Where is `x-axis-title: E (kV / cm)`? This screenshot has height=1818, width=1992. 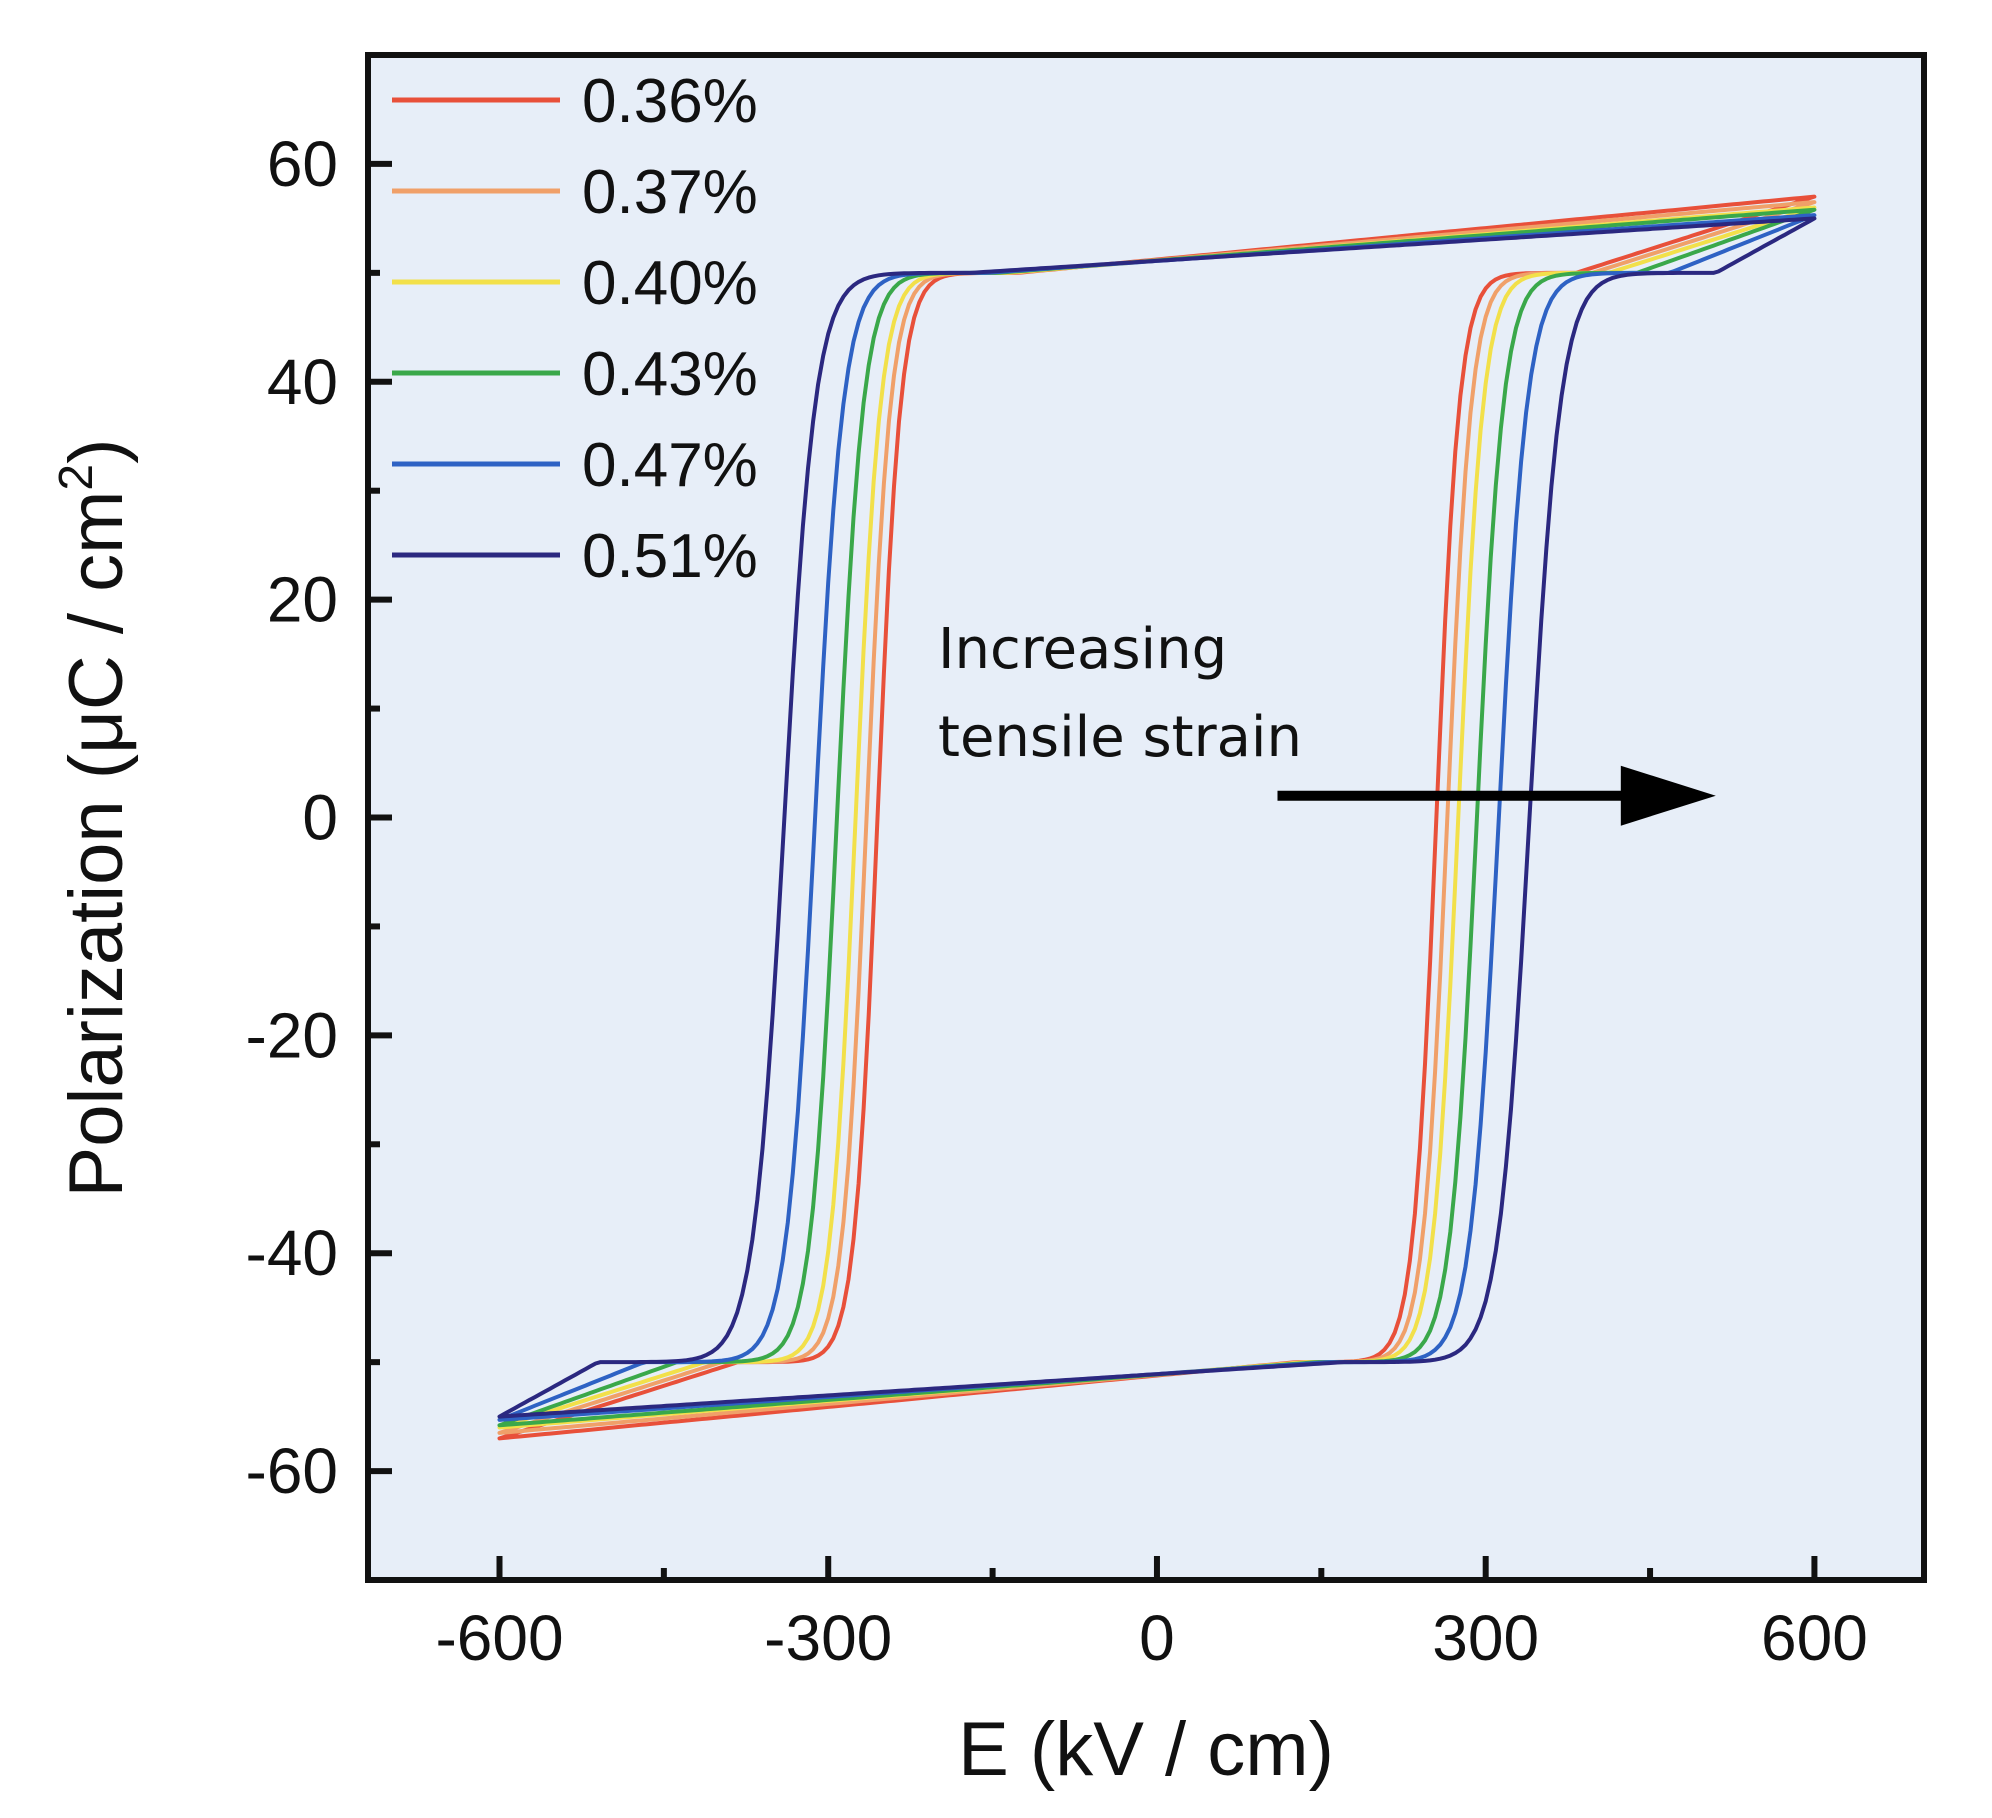
x-axis-title: E (kV / cm) is located at coordinates (1146, 1749).